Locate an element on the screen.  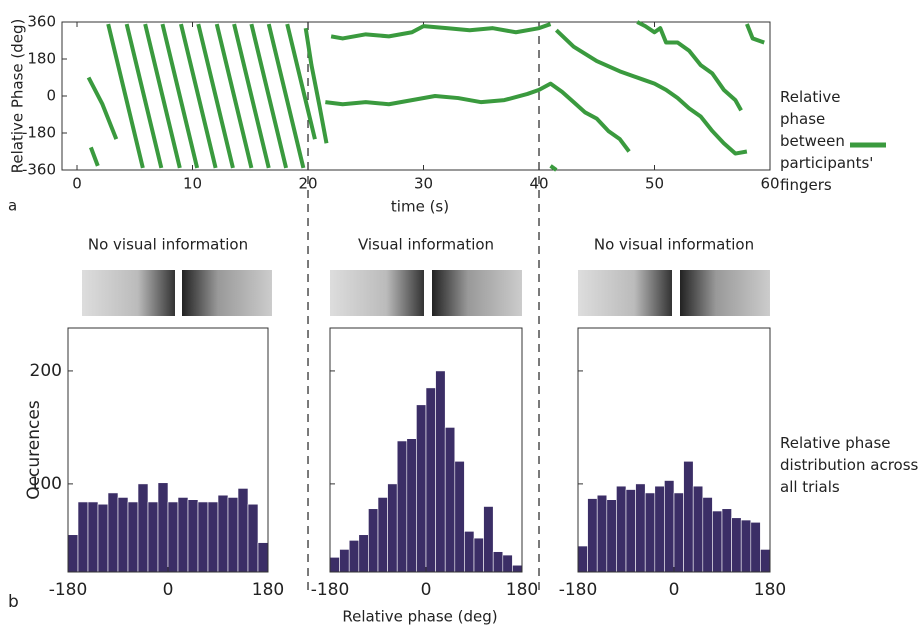
y-tick-label: 200 is located at coordinates (46, 371).